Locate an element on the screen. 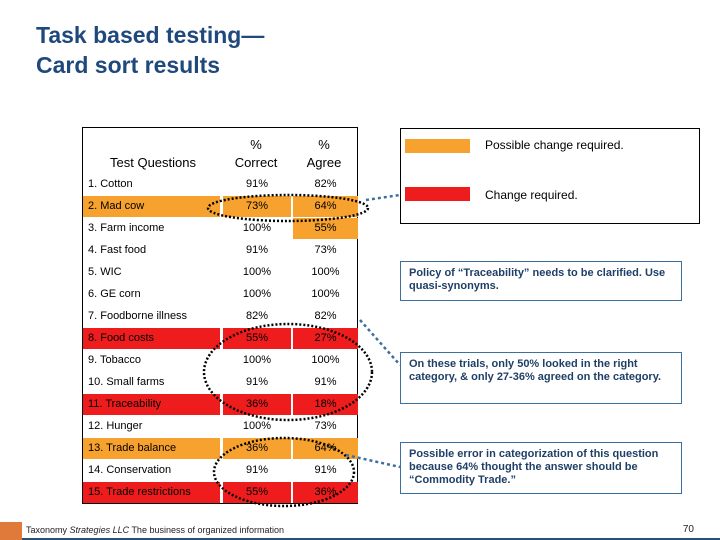  footer-logo-block is located at coordinates (11, 531).